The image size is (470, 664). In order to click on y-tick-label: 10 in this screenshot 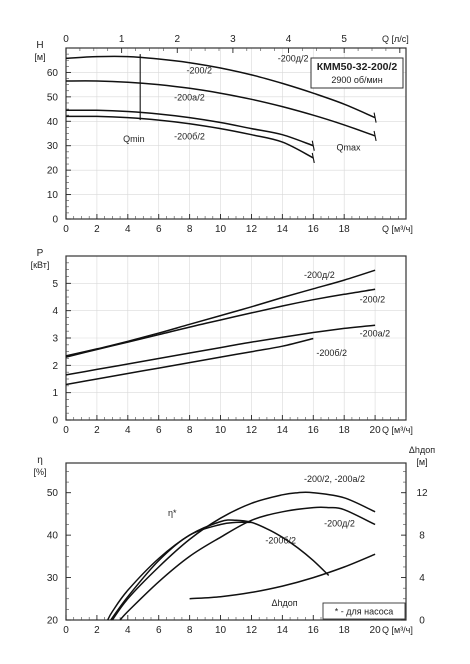, I will do `click(53, 195)`.